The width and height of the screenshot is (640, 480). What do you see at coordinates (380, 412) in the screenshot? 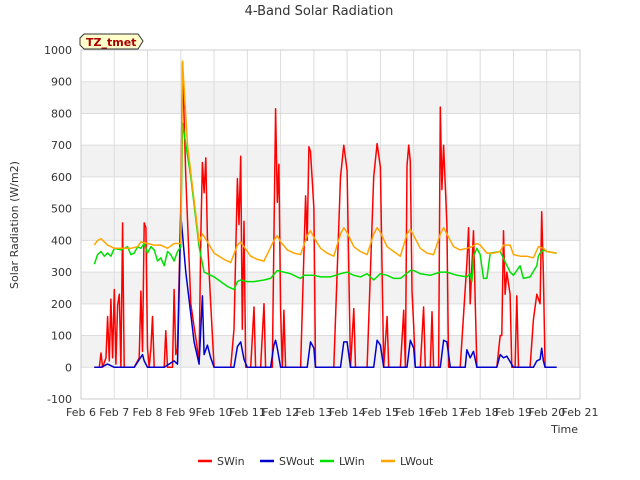
I see `x-tick-label: Feb 15` at bounding box center [380, 412].